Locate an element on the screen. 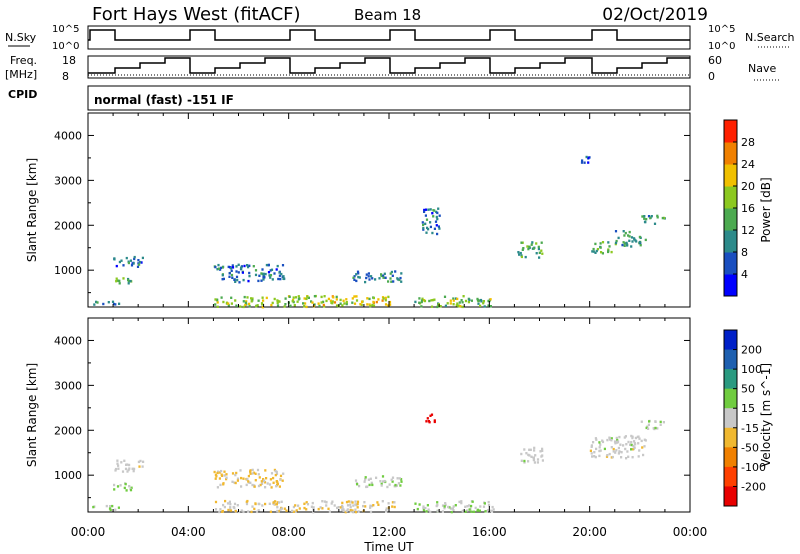 The image size is (800, 554). velocity-echo-block is located at coordinates (129, 466).